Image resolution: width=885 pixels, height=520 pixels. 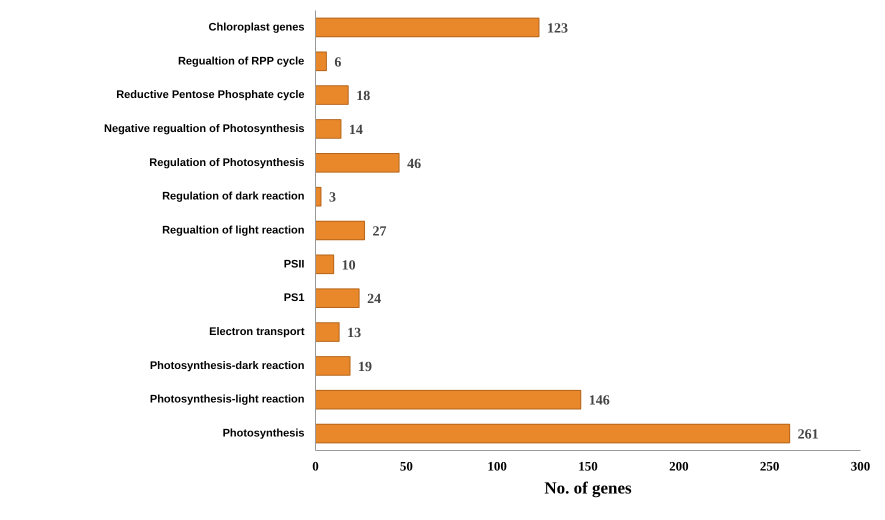 What do you see at coordinates (338, 62) in the screenshot?
I see `data-label: 6` at bounding box center [338, 62].